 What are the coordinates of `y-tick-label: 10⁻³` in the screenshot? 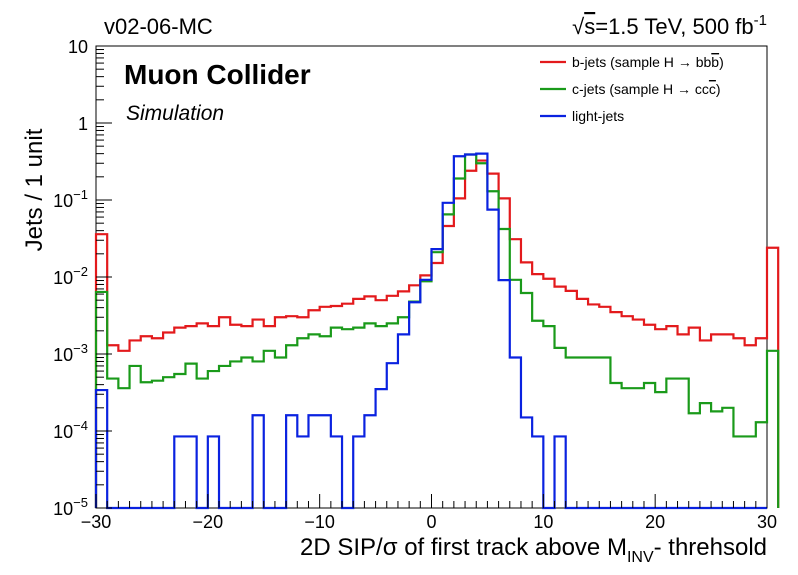 It's located at (70, 353).